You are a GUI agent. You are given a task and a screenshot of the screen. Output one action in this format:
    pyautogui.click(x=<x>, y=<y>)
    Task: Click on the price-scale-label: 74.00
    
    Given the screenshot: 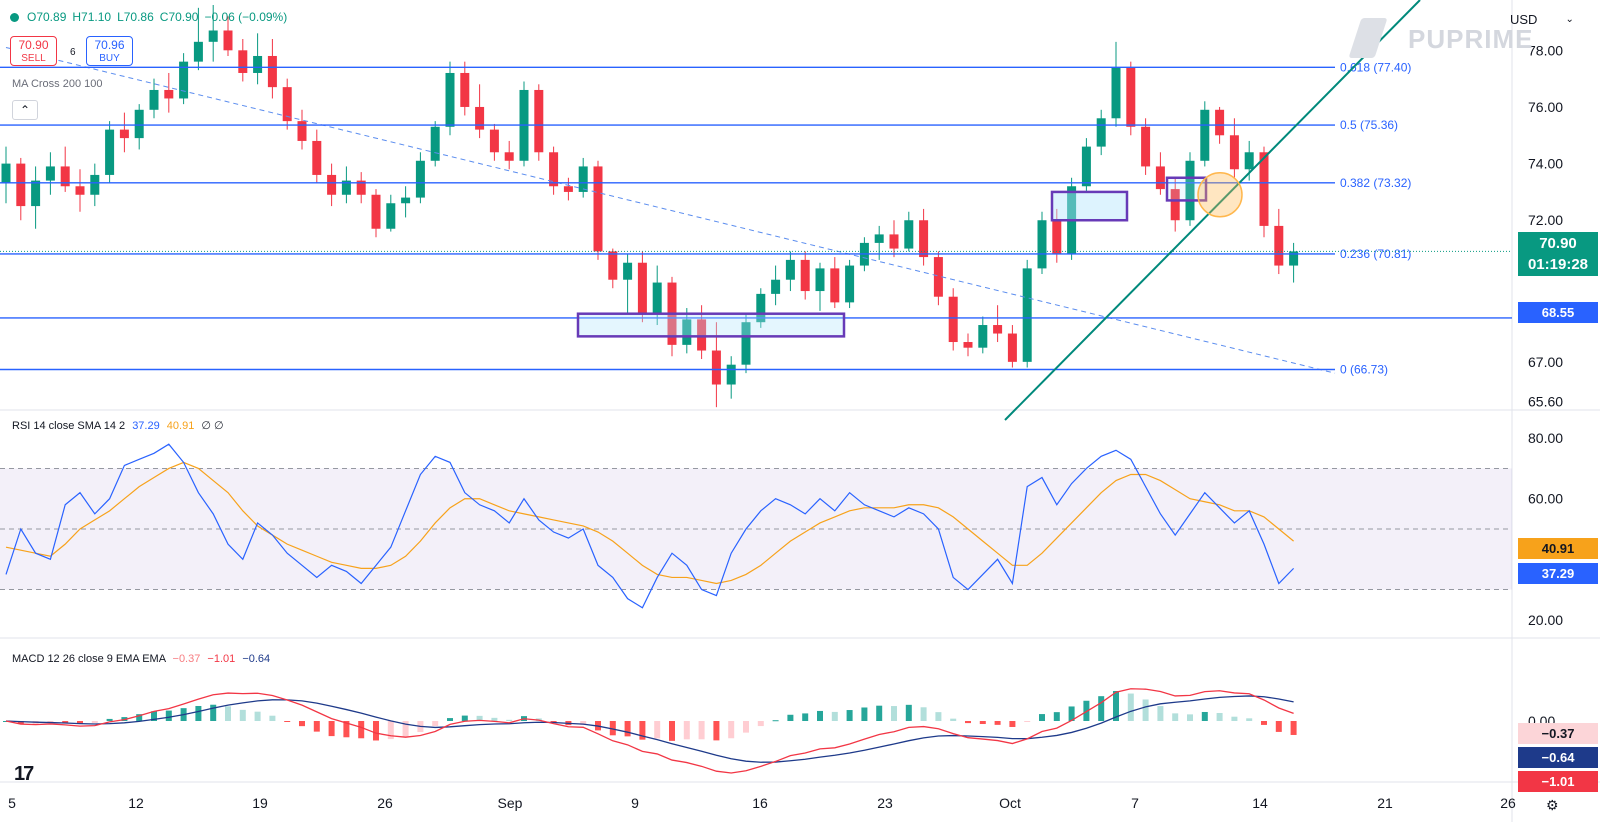 What is the action you would take?
    pyautogui.click(x=1545, y=164)
    